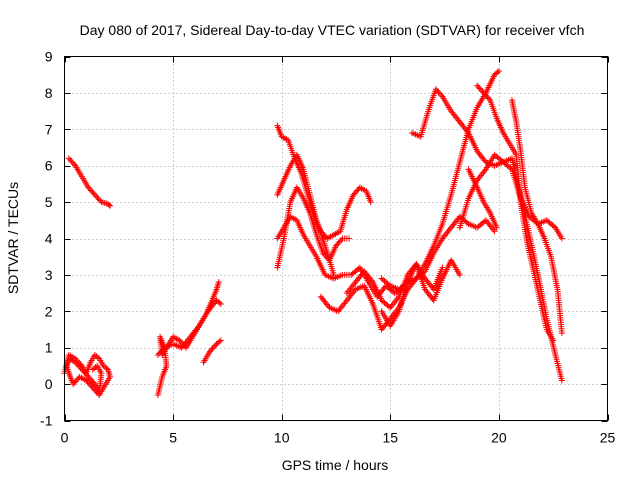  Describe the element at coordinates (49, 275) in the screenshot. I see `y-tick-label: 3` at that location.